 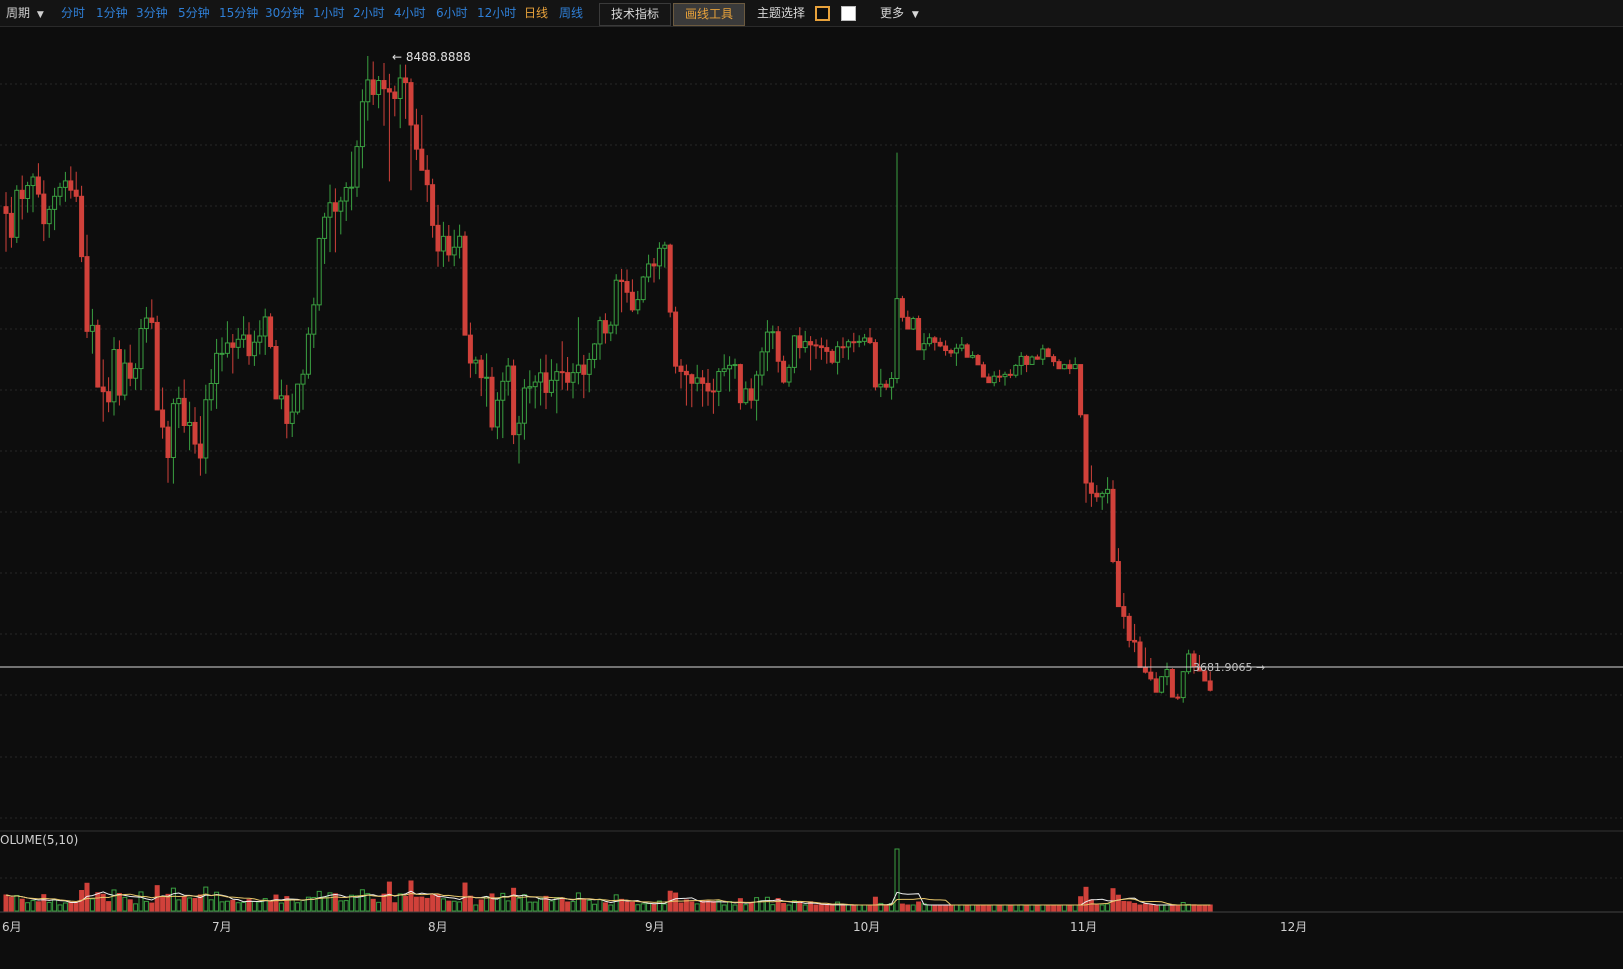 I want to click on period-dropdown: 周期 ▼, so click(x=25, y=13).